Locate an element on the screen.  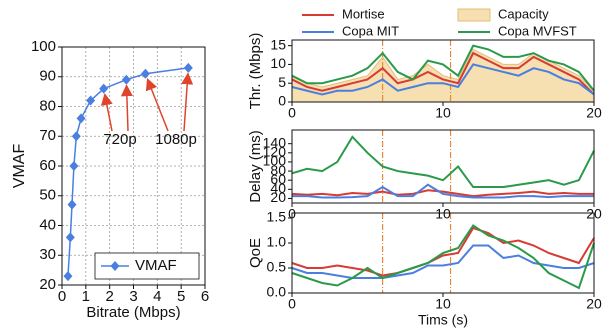
y-tick-label: 50 is located at coordinates (47, 195).